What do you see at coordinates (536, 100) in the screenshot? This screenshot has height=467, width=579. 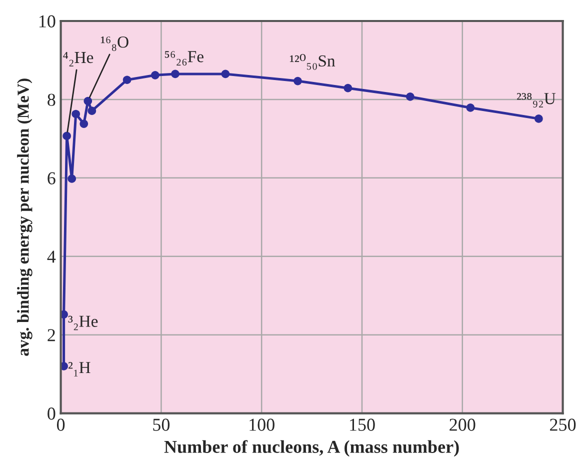 I see `annotation: ²³⁸₉₂U` at bounding box center [536, 100].